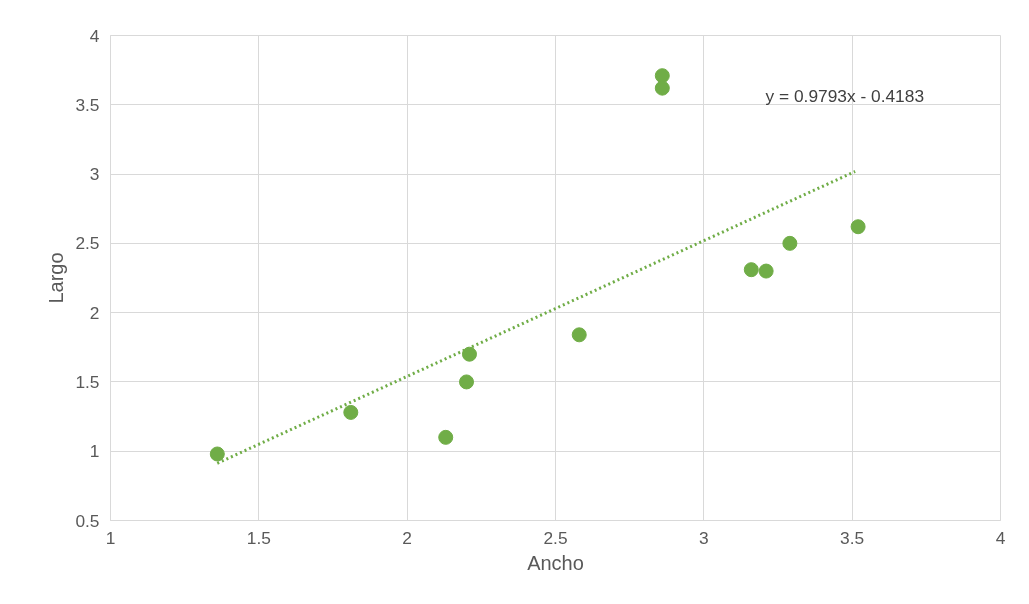 This screenshot has height=604, width=1029. What do you see at coordinates (56, 278) in the screenshot?
I see `y-axis-title: Largo` at bounding box center [56, 278].